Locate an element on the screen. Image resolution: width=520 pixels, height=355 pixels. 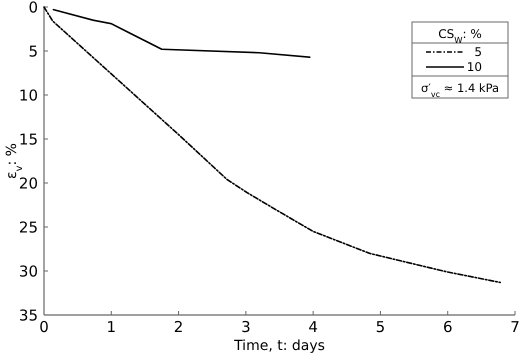
x-tick-label: 0 is located at coordinates (44, 327).